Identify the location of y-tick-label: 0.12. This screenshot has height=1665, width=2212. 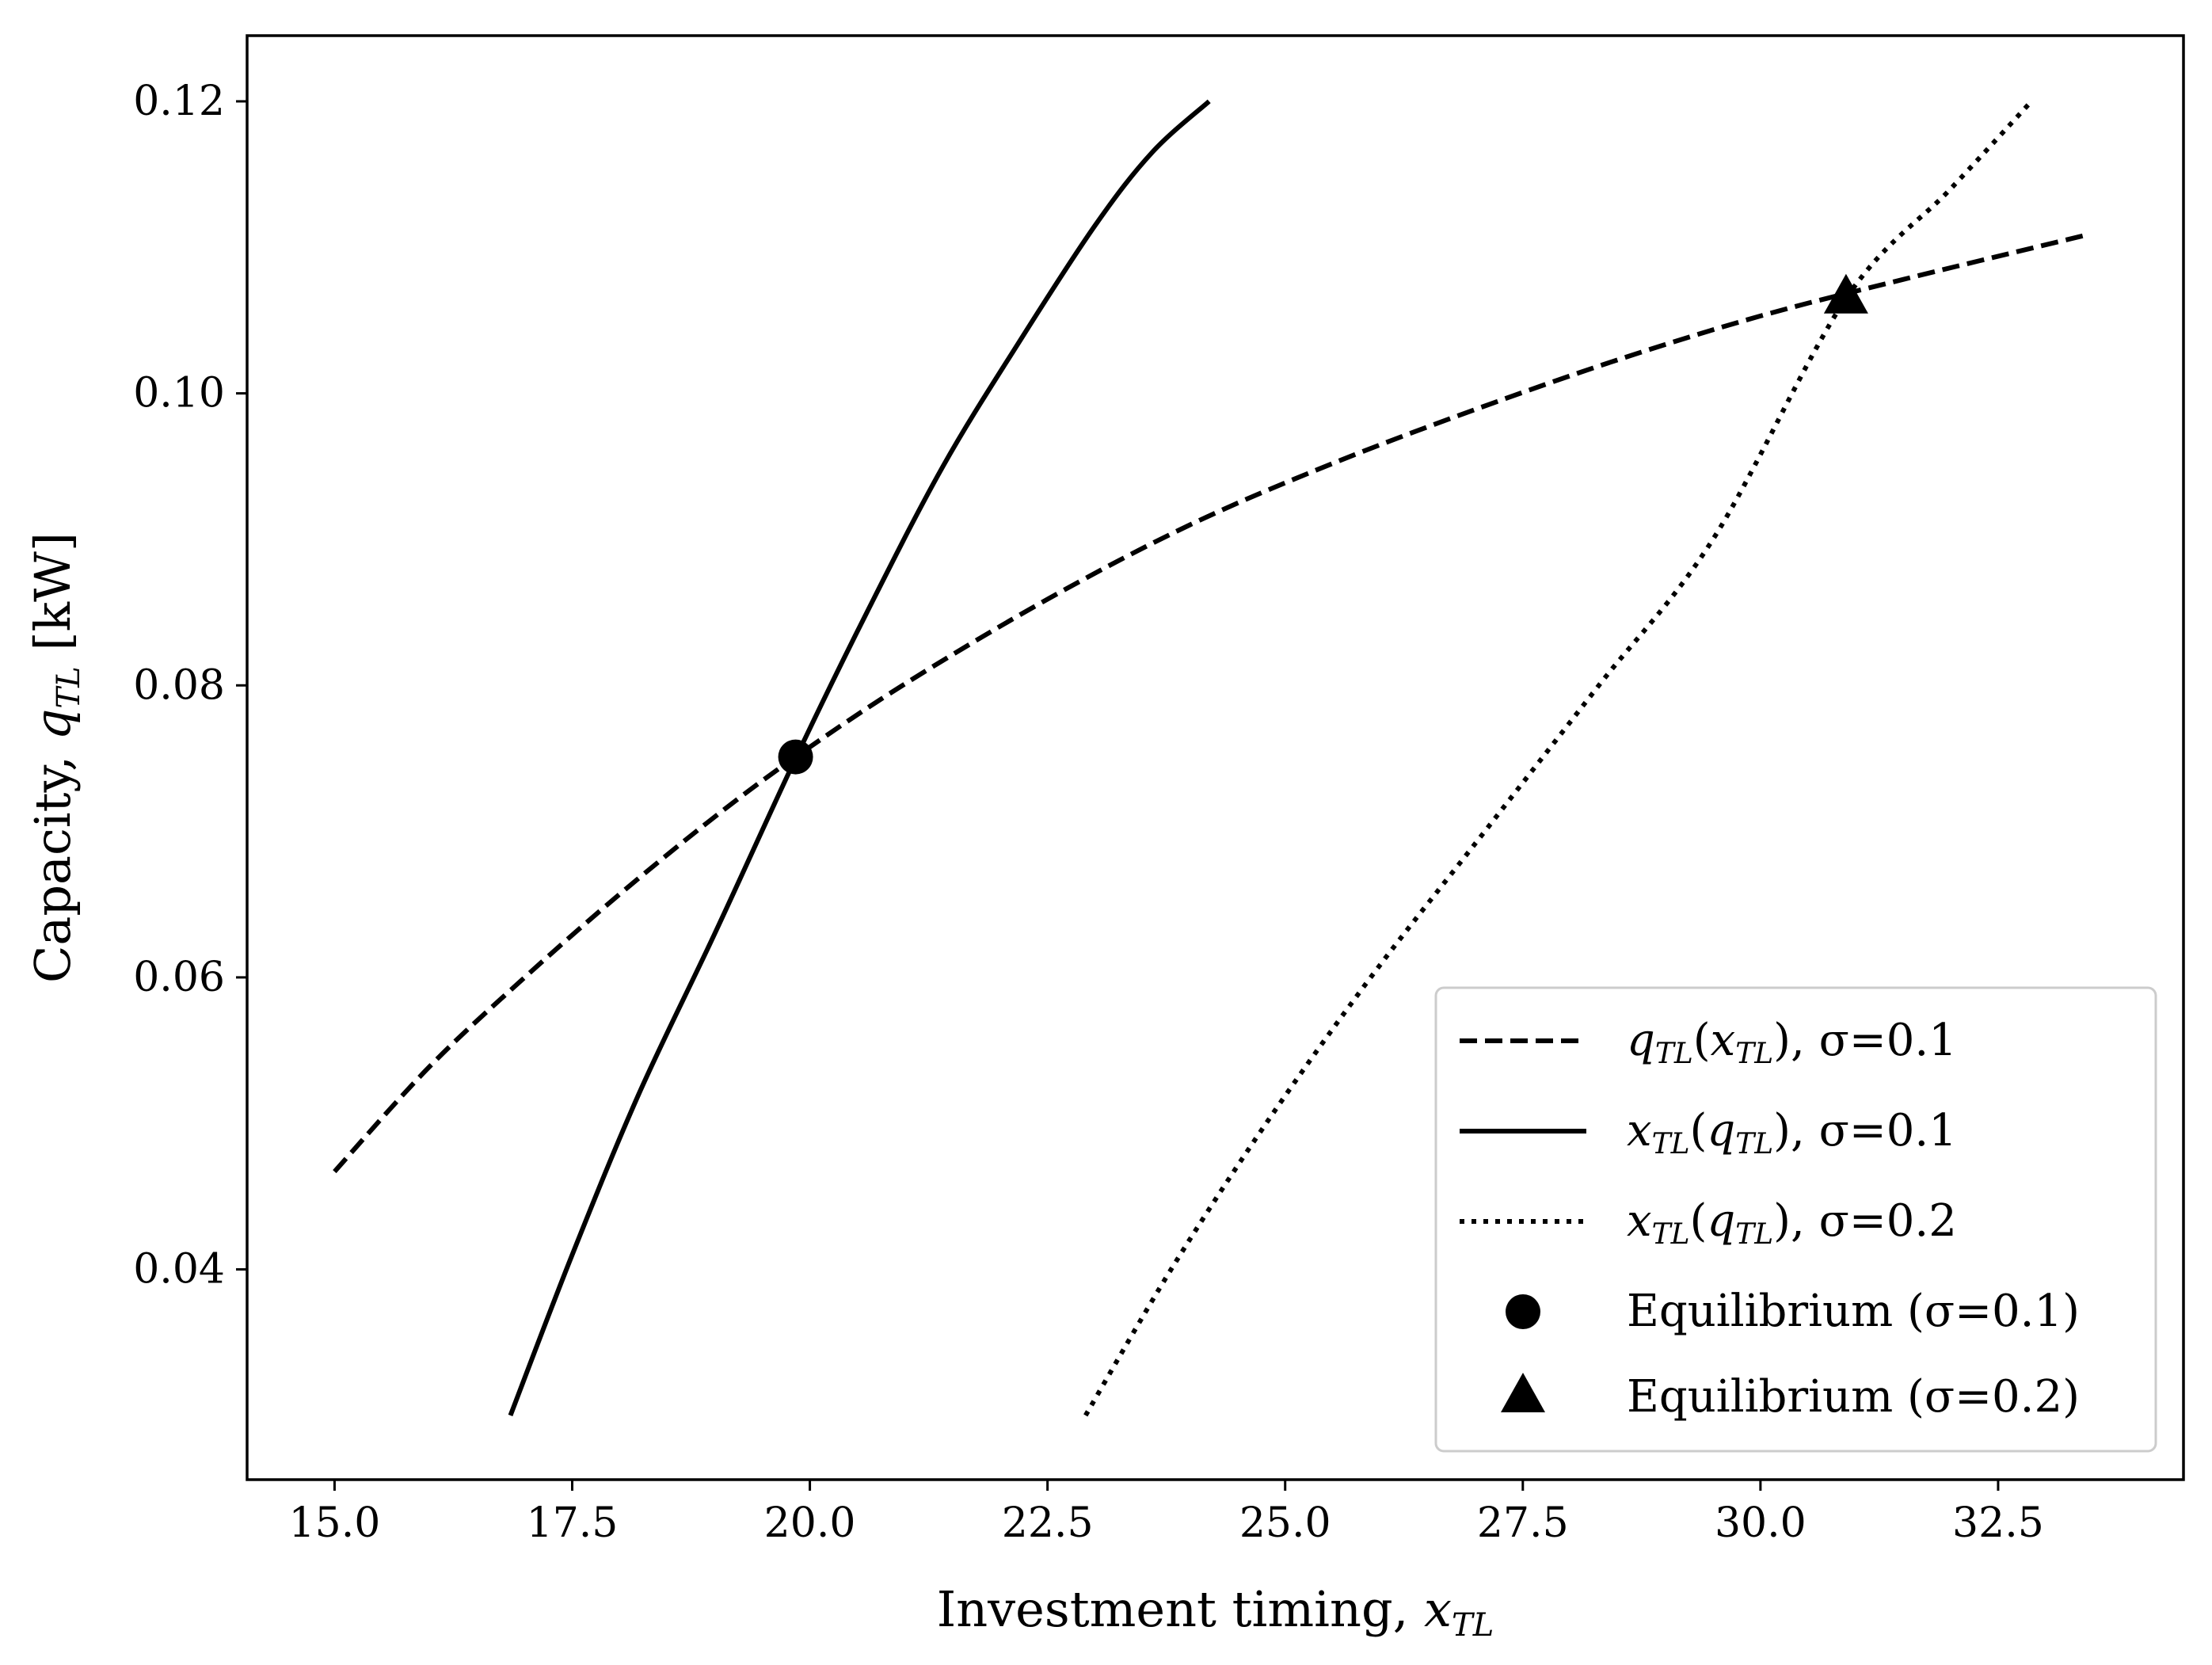
(179, 101).